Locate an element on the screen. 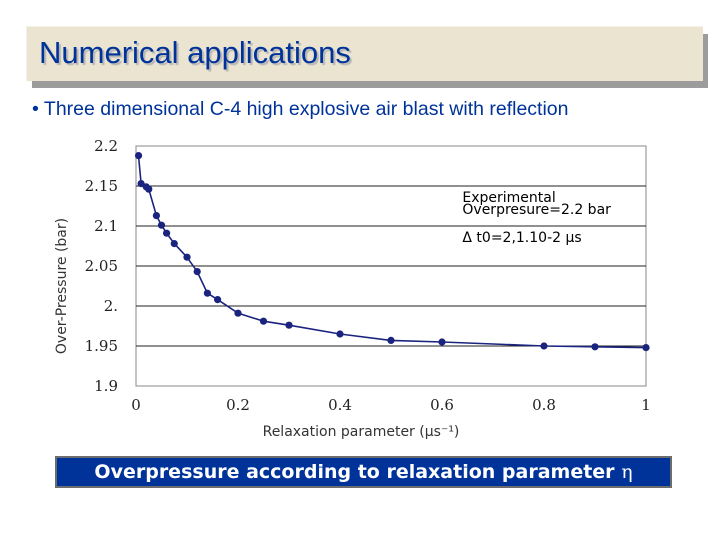 This screenshot has width=720, height=540. title-bar: Numerical applications is located at coordinates (364, 53).